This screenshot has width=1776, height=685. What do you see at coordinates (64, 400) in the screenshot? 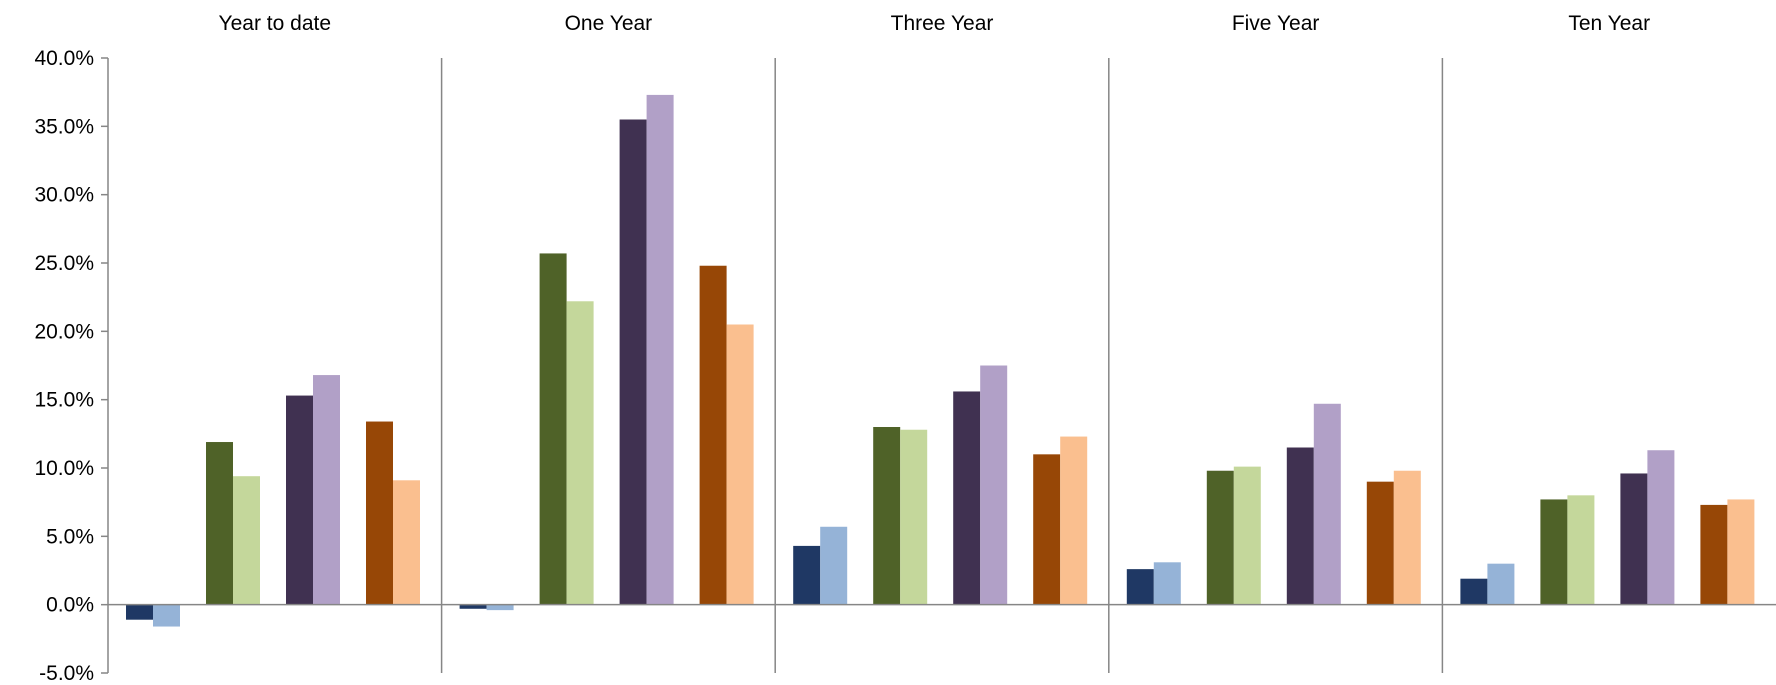
I see `y-tick-label: 15.0%` at bounding box center [64, 400].